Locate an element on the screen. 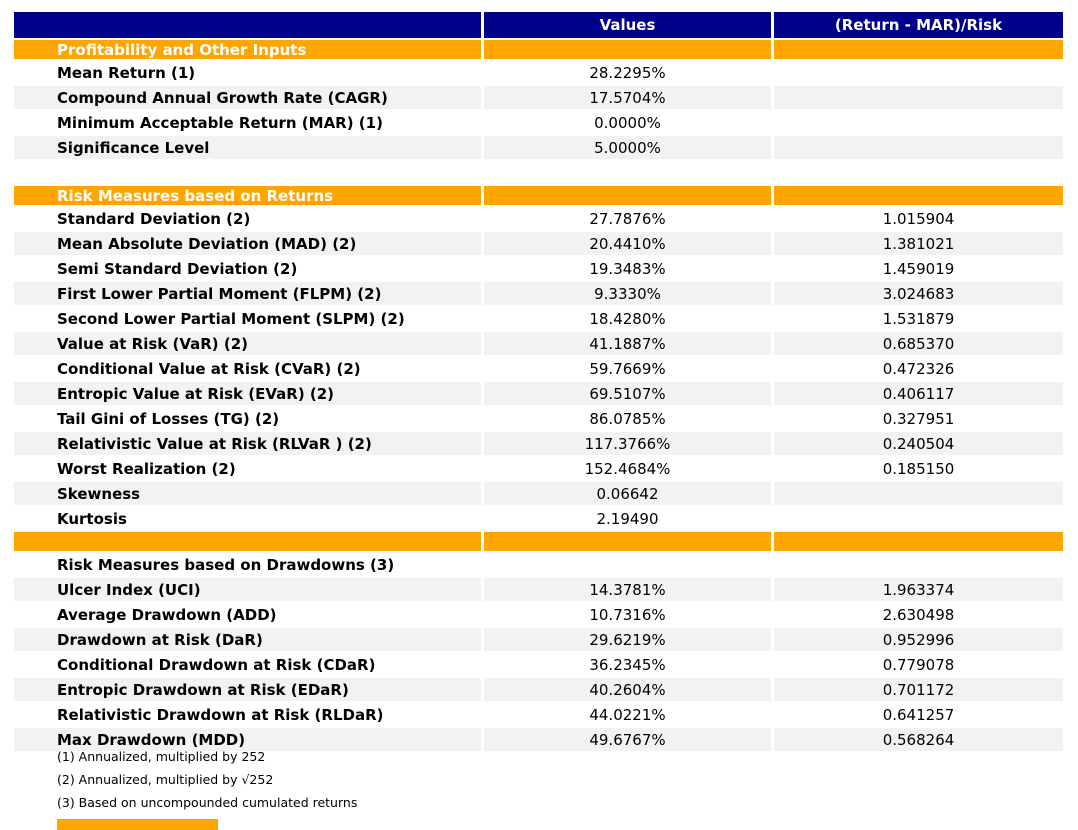  ratio-cell: 0.685370 is located at coordinates (918, 343).